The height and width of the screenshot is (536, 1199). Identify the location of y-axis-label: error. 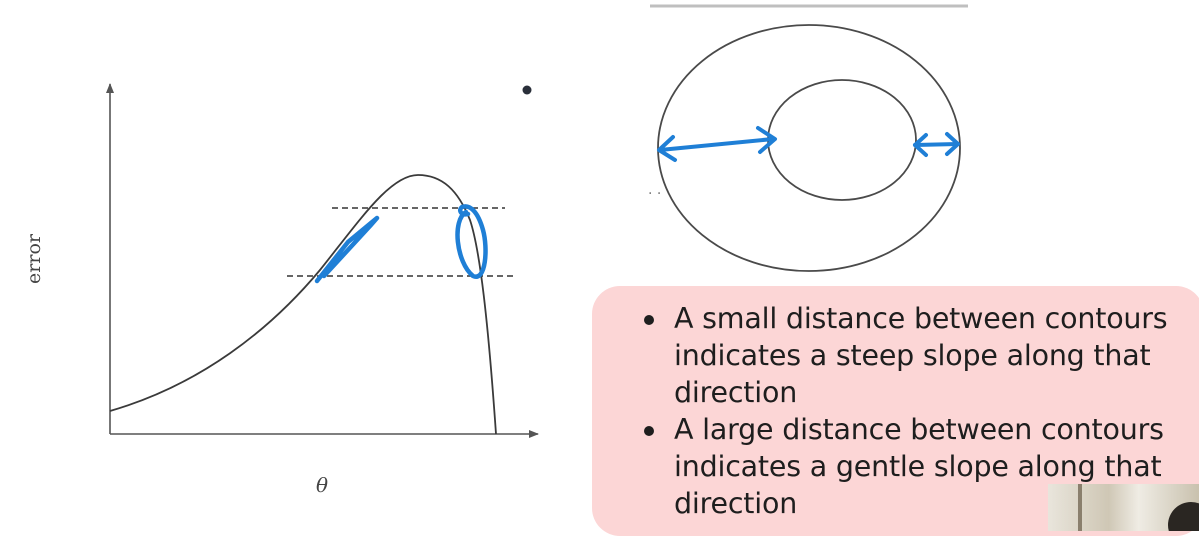
(34, 258).